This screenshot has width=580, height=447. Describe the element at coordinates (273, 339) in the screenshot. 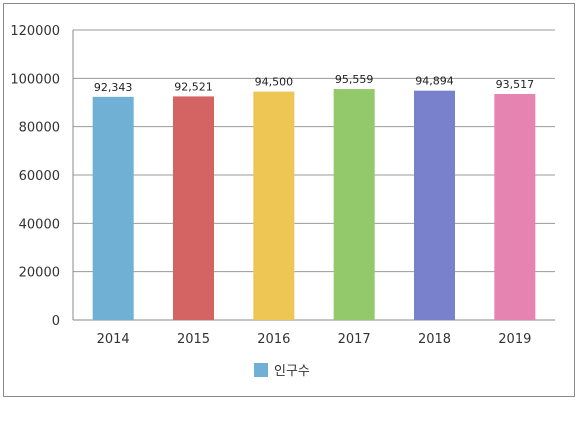

I see `x-tick-label: 2016` at that location.